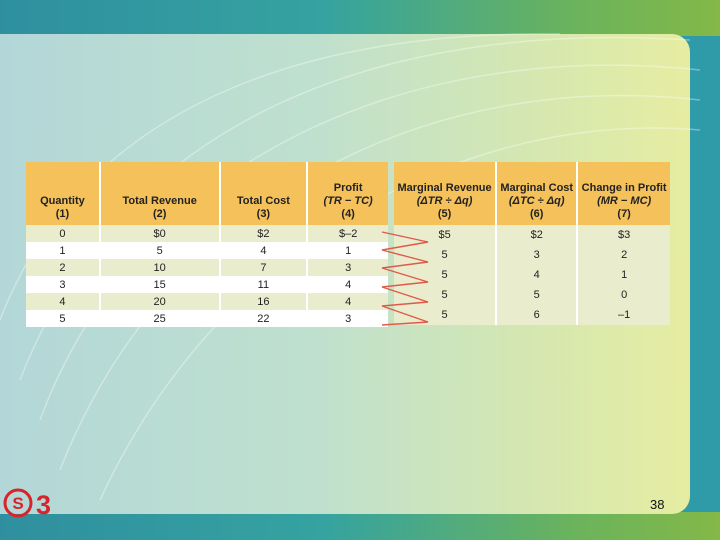  Describe the element at coordinates (360, 526) in the screenshot. I see `bottom-band` at that location.